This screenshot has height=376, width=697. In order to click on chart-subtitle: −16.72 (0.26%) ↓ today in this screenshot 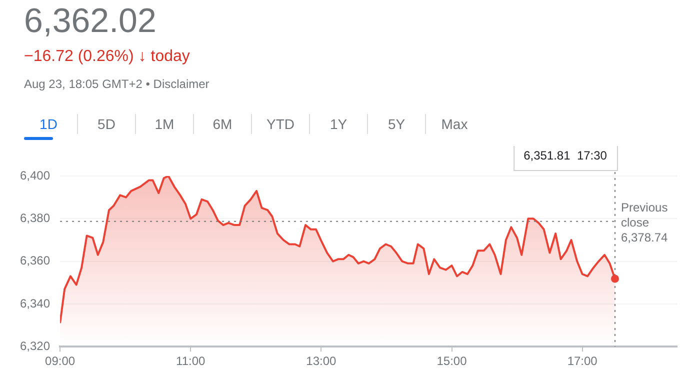, I will do `click(107, 57)`.